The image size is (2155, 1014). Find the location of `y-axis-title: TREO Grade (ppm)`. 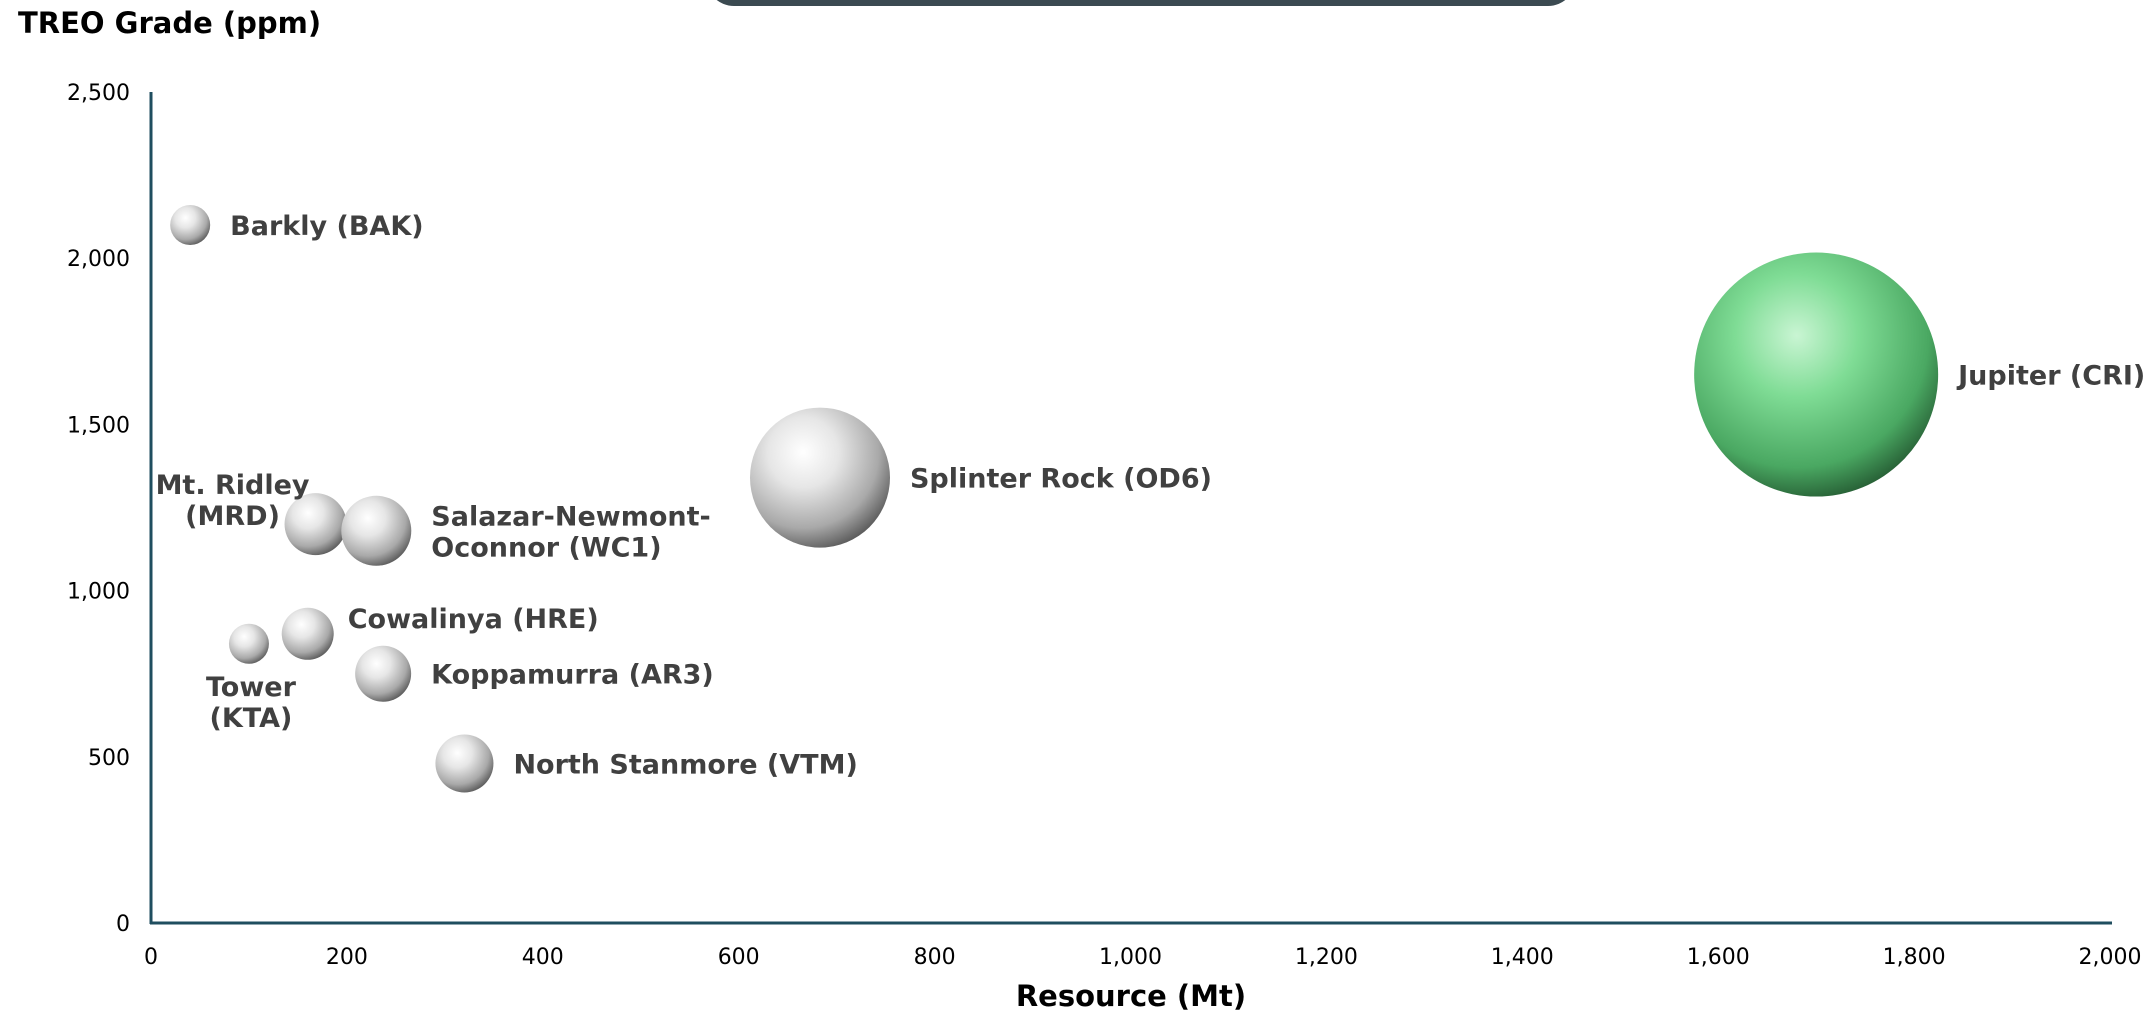

y-axis-title: TREO Grade (ppm) is located at coordinates (169, 23).